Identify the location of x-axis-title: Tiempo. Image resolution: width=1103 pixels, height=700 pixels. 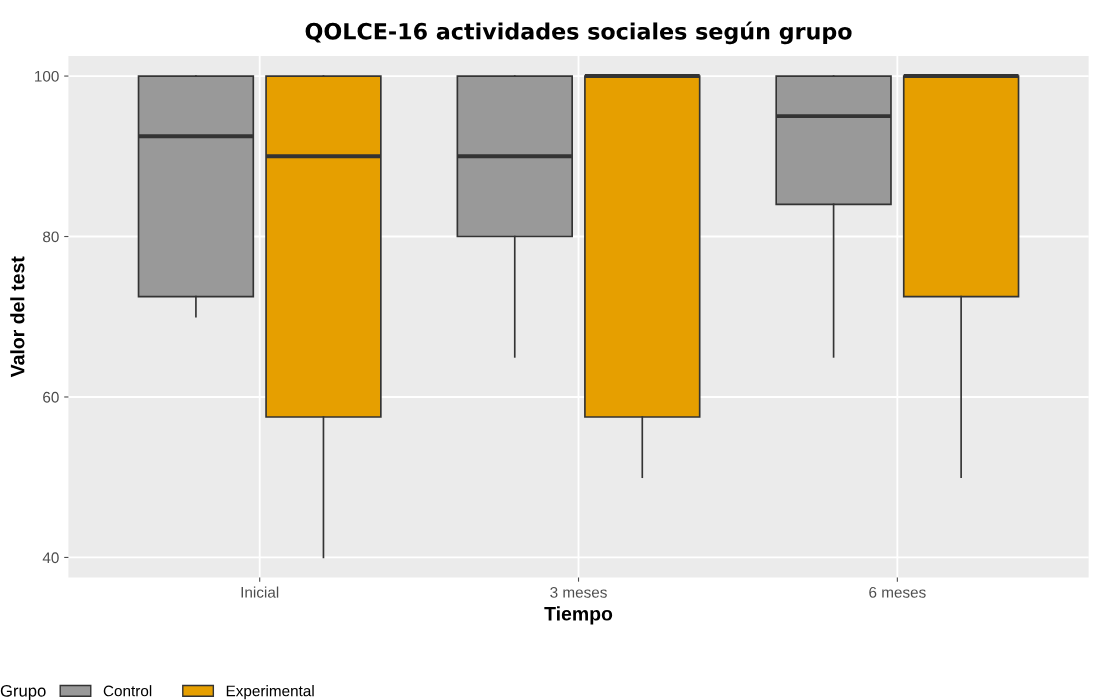
(578, 615).